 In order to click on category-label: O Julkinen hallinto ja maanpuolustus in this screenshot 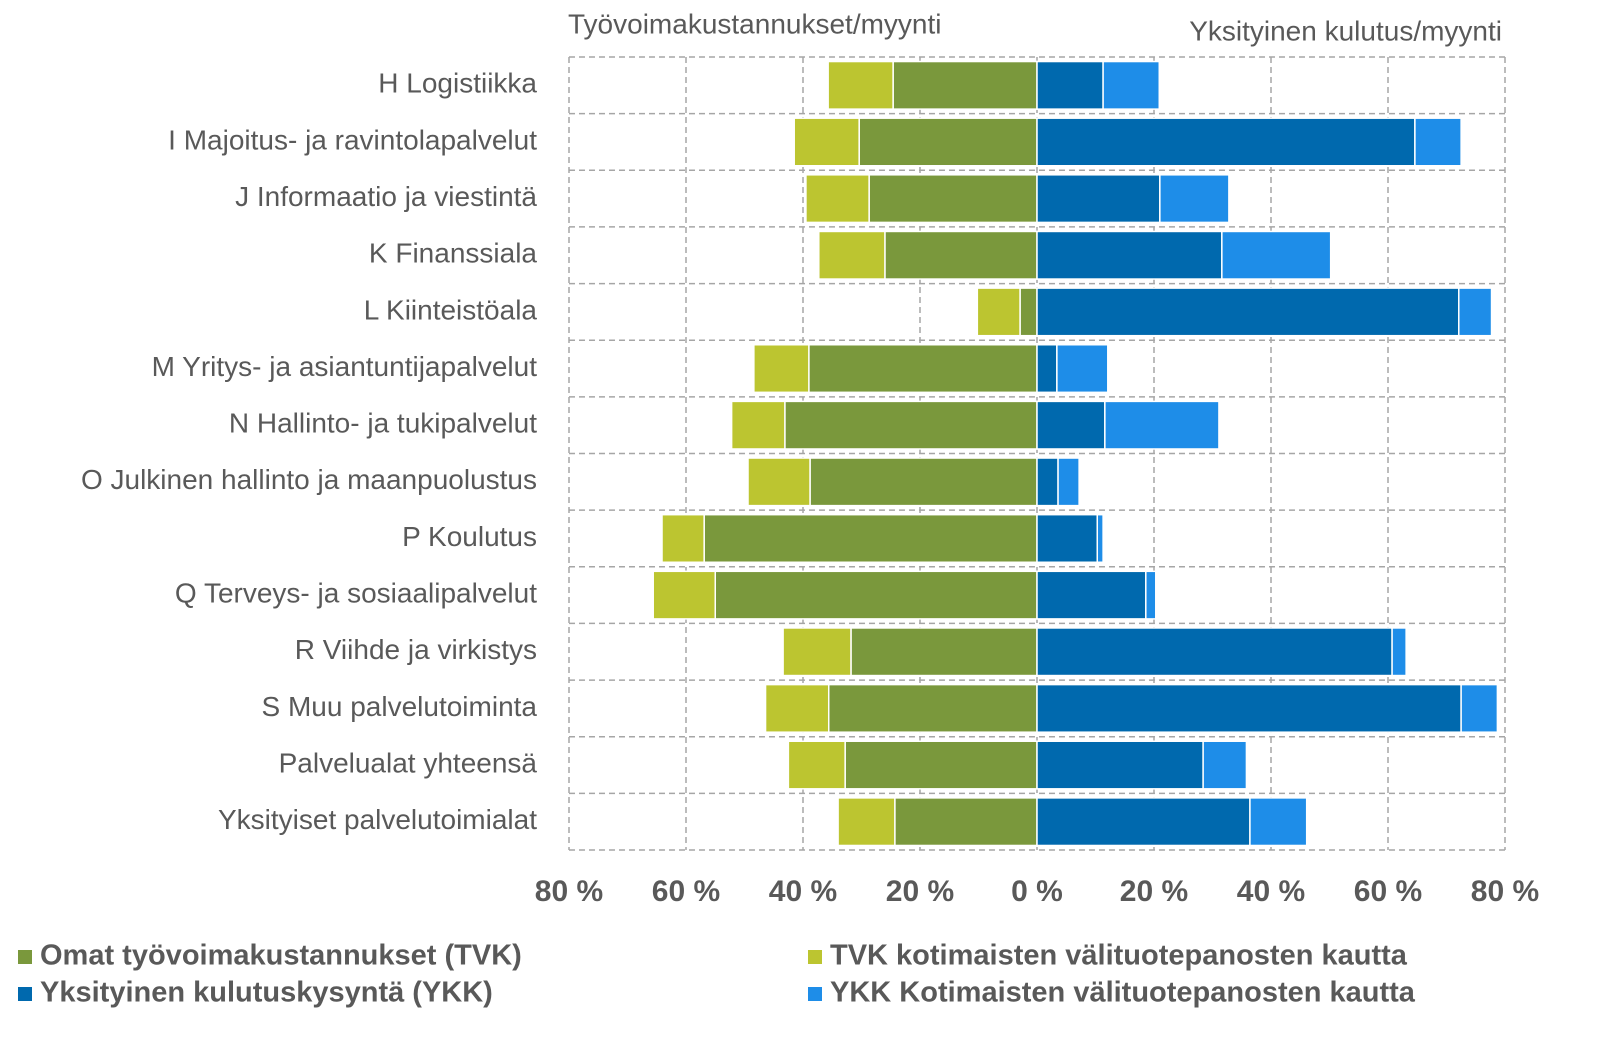, I will do `click(309, 479)`.